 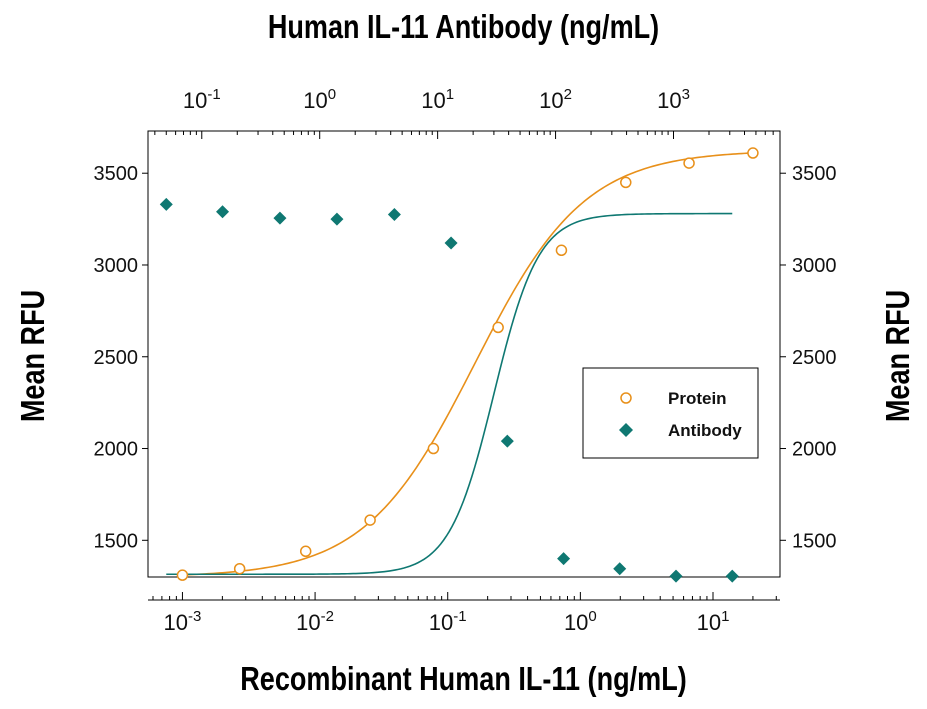 I want to click on bottom-axis-title: Recombinant Human IL-11 (ng/mL), so click(x=463, y=678).